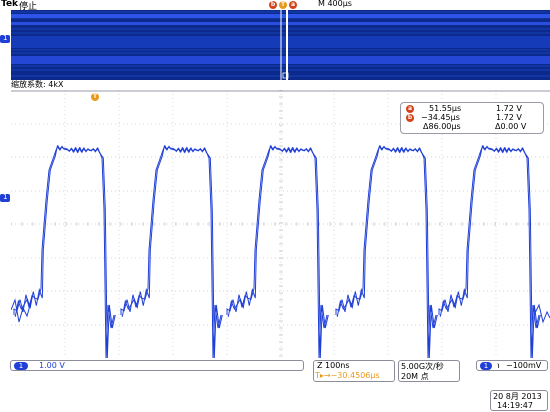  Describe the element at coordinates (293, 5) in the screenshot. I see `cursor-a-marker: a` at that location.